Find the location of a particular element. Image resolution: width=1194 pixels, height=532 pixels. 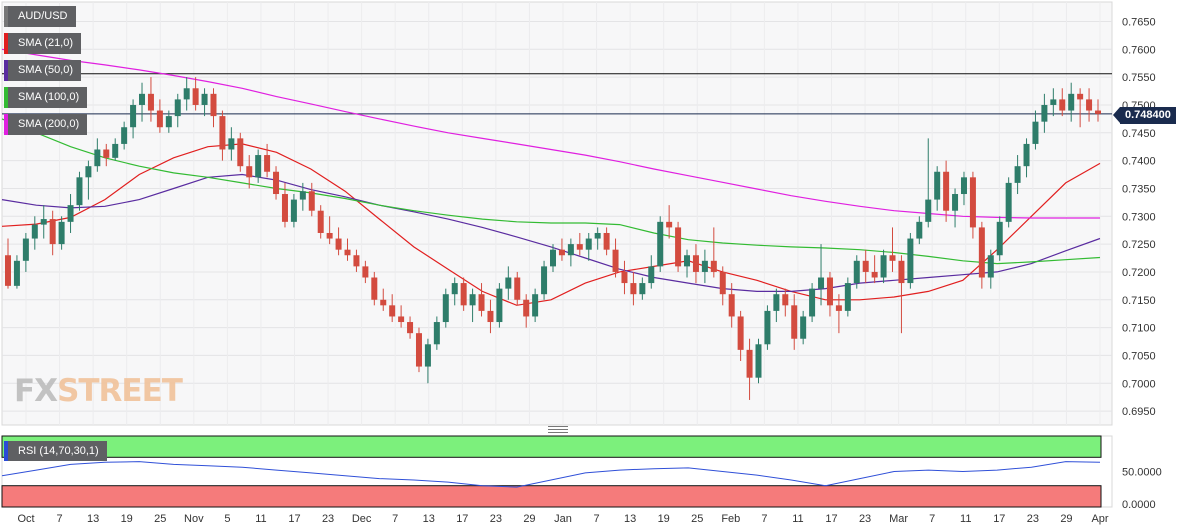

rsi-y-tick-label: 0.0000 is located at coordinates (1139, 505).